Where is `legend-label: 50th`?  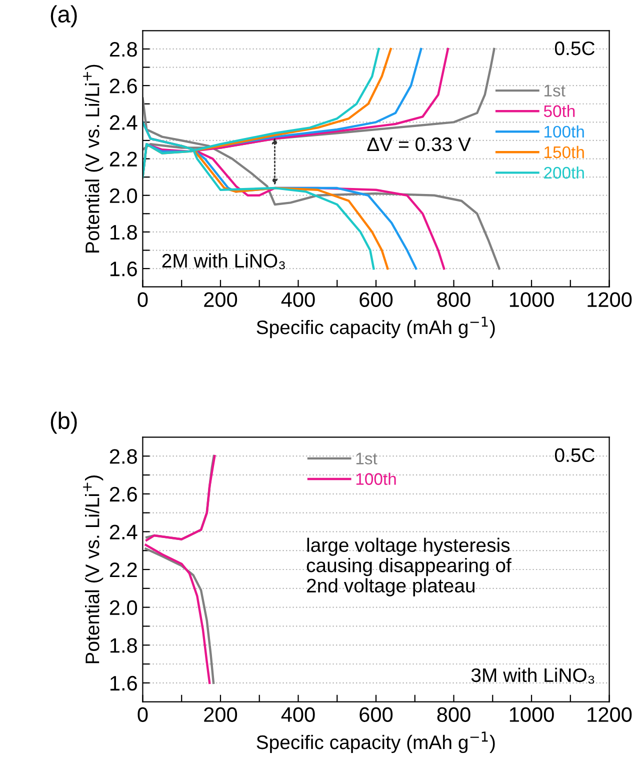
legend-label: 50th is located at coordinates (559, 111).